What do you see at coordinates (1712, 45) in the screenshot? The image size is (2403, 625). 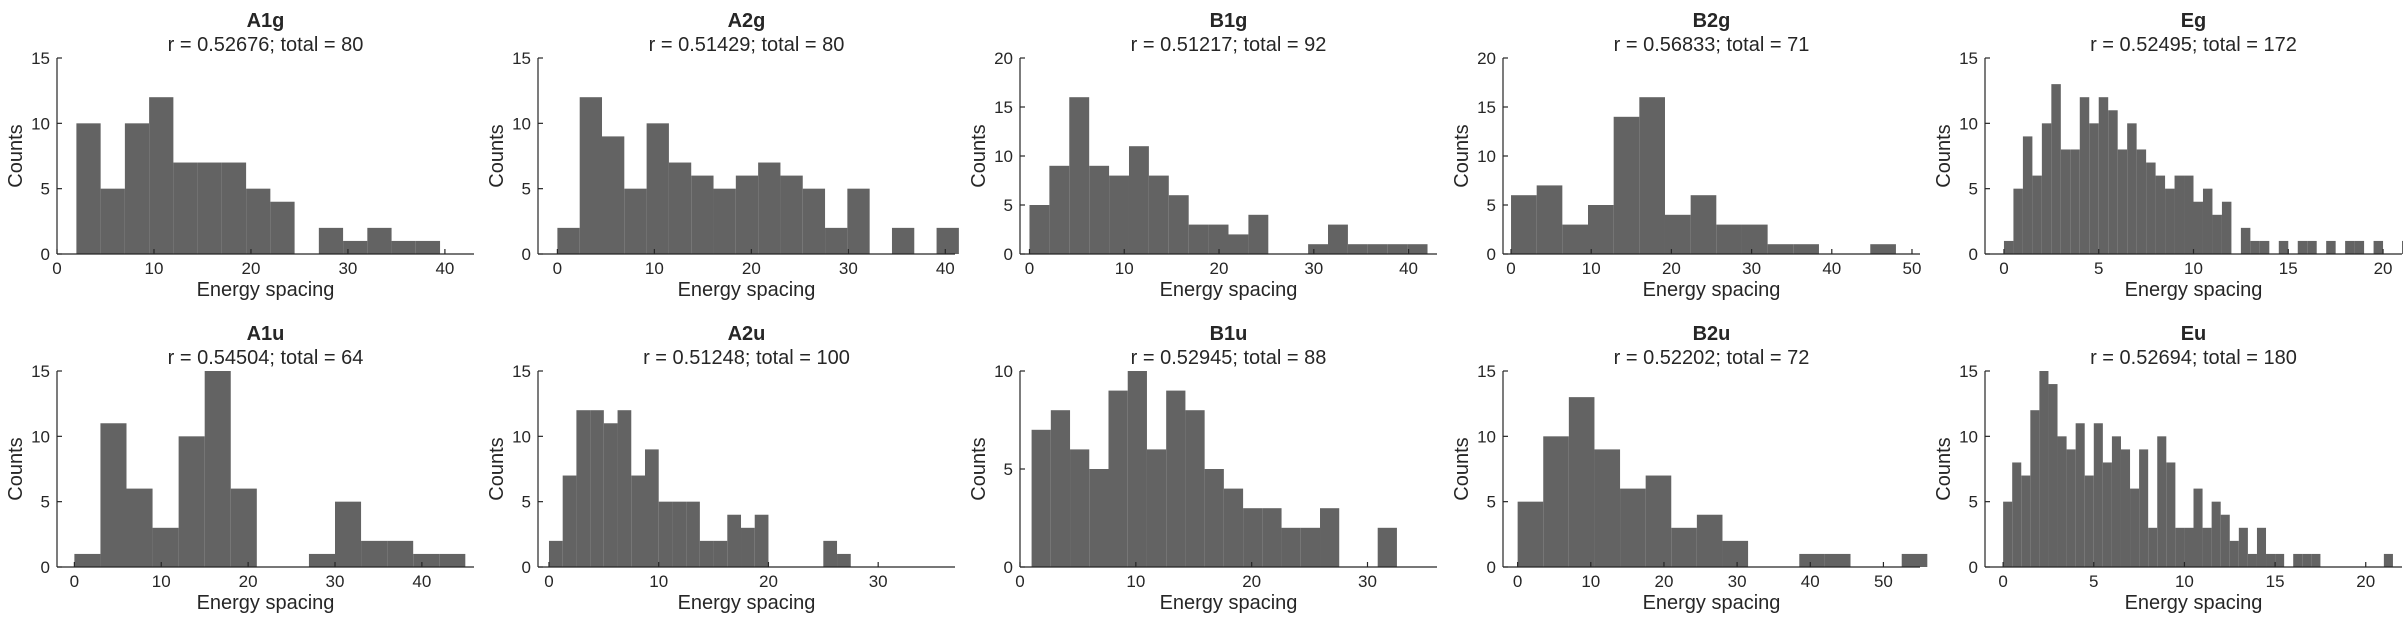 I see `subplot-subtitle: r = 0.56833; total = 71` at bounding box center [1712, 45].